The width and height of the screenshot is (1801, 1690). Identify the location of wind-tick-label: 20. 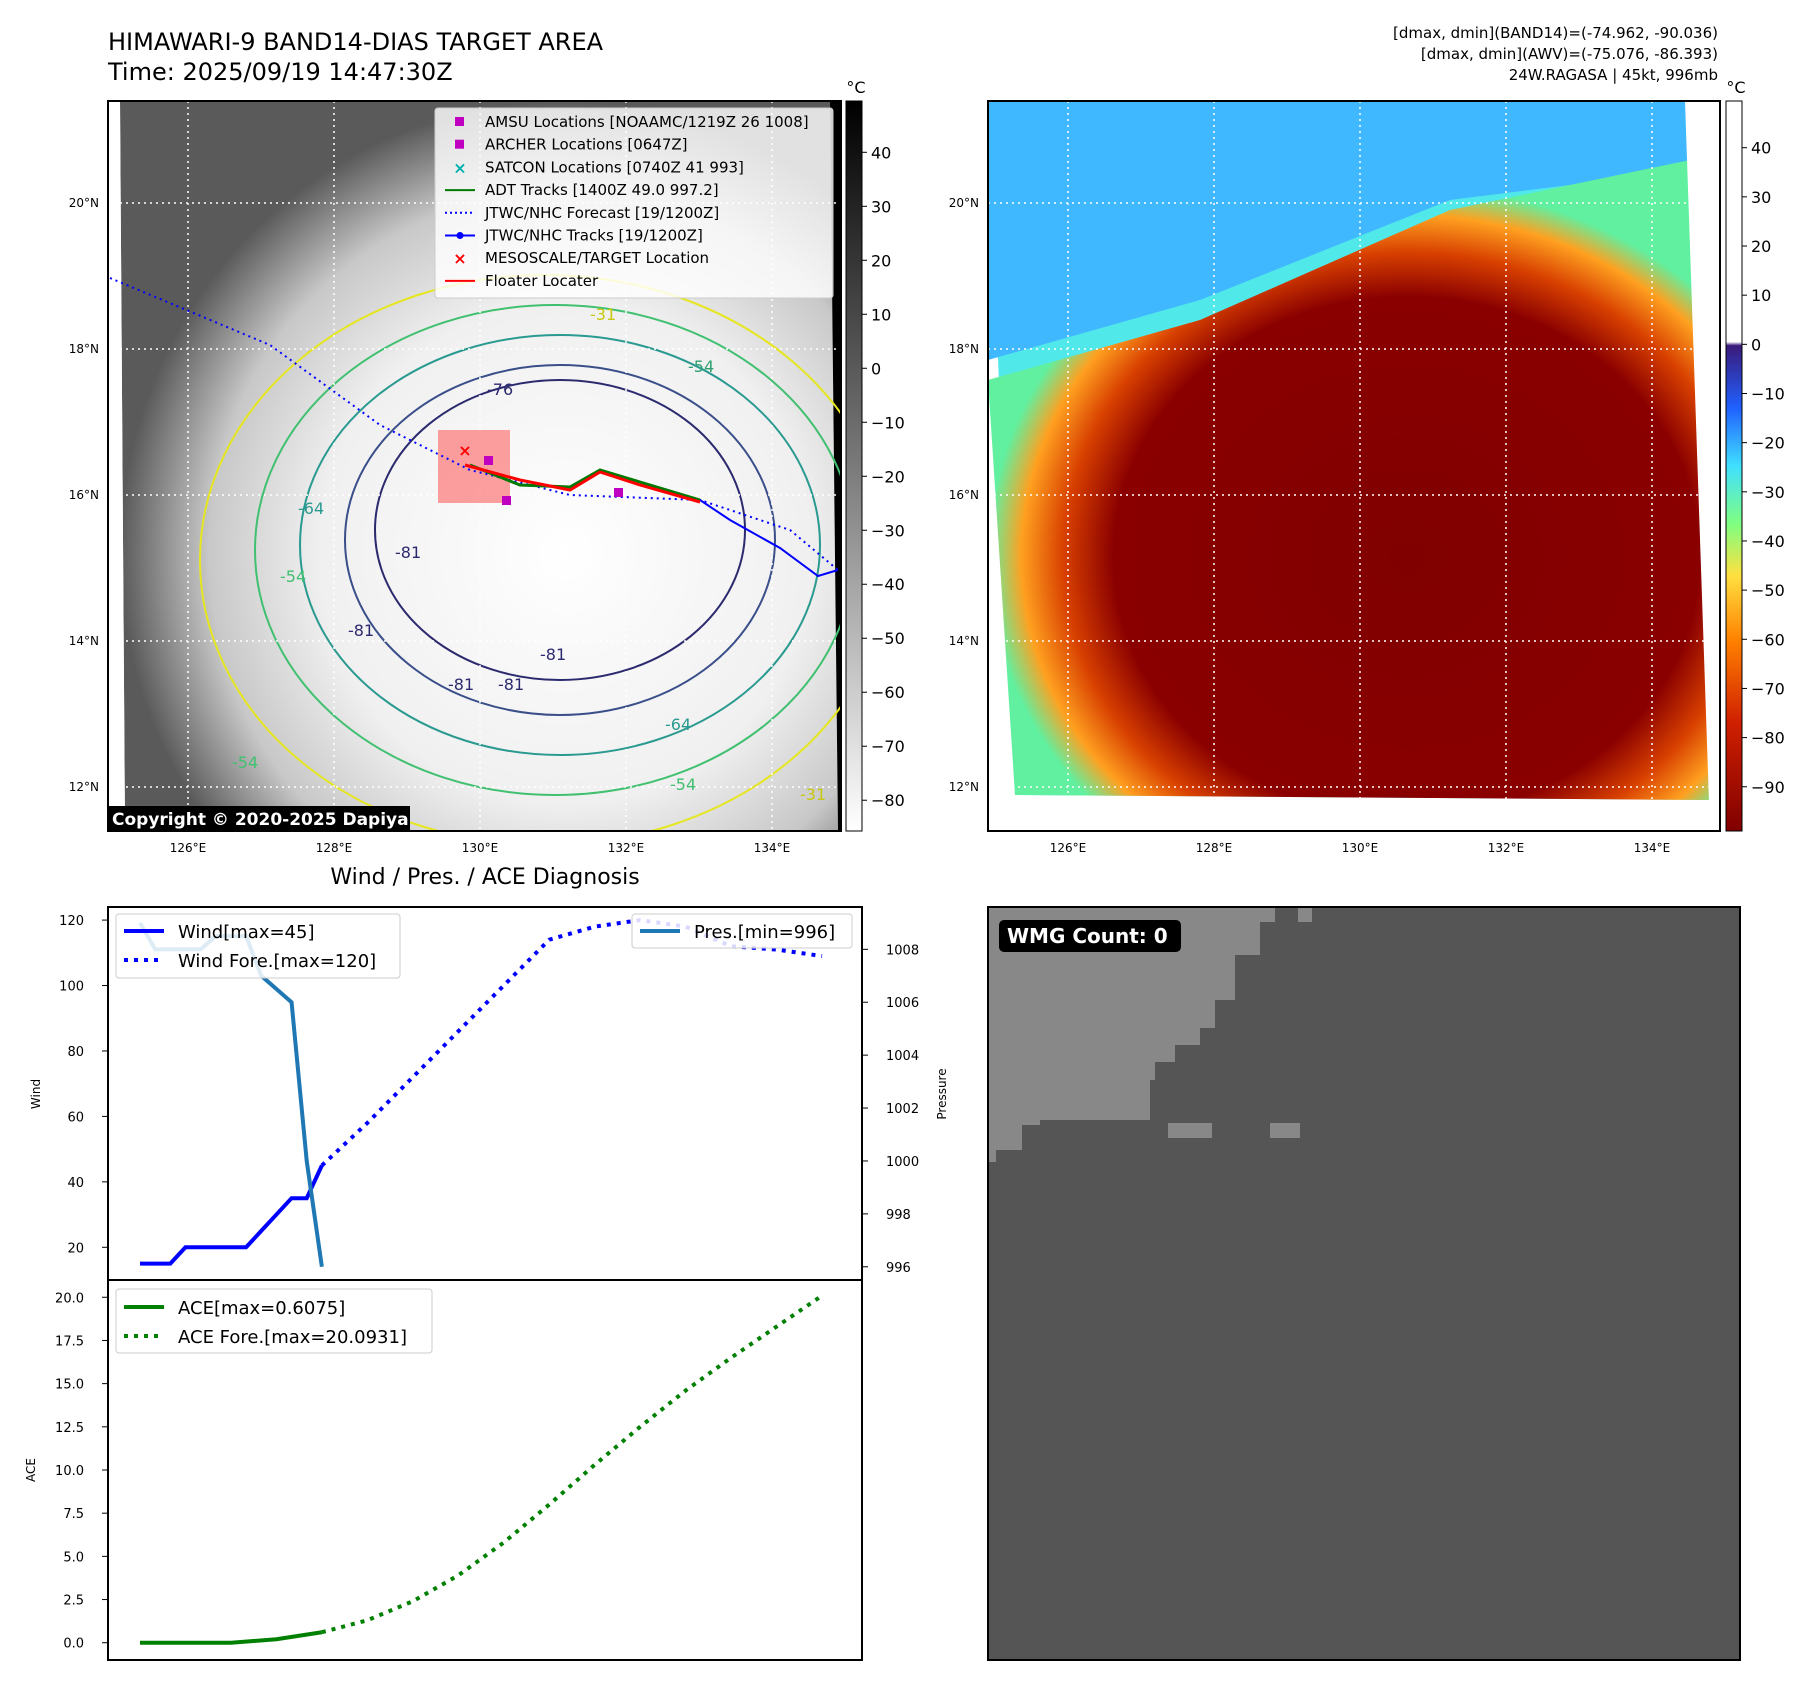
(75, 1248).